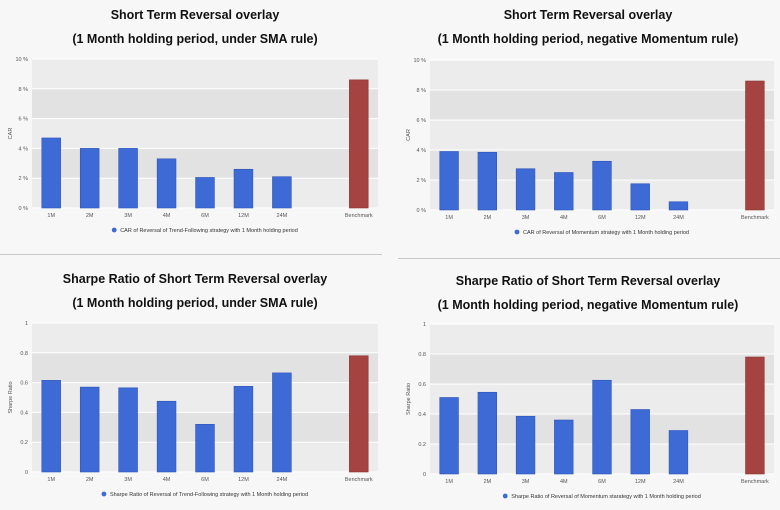  Describe the element at coordinates (195, 15) in the screenshot. I see `chart-title: Short Term Reversal overlay` at that location.